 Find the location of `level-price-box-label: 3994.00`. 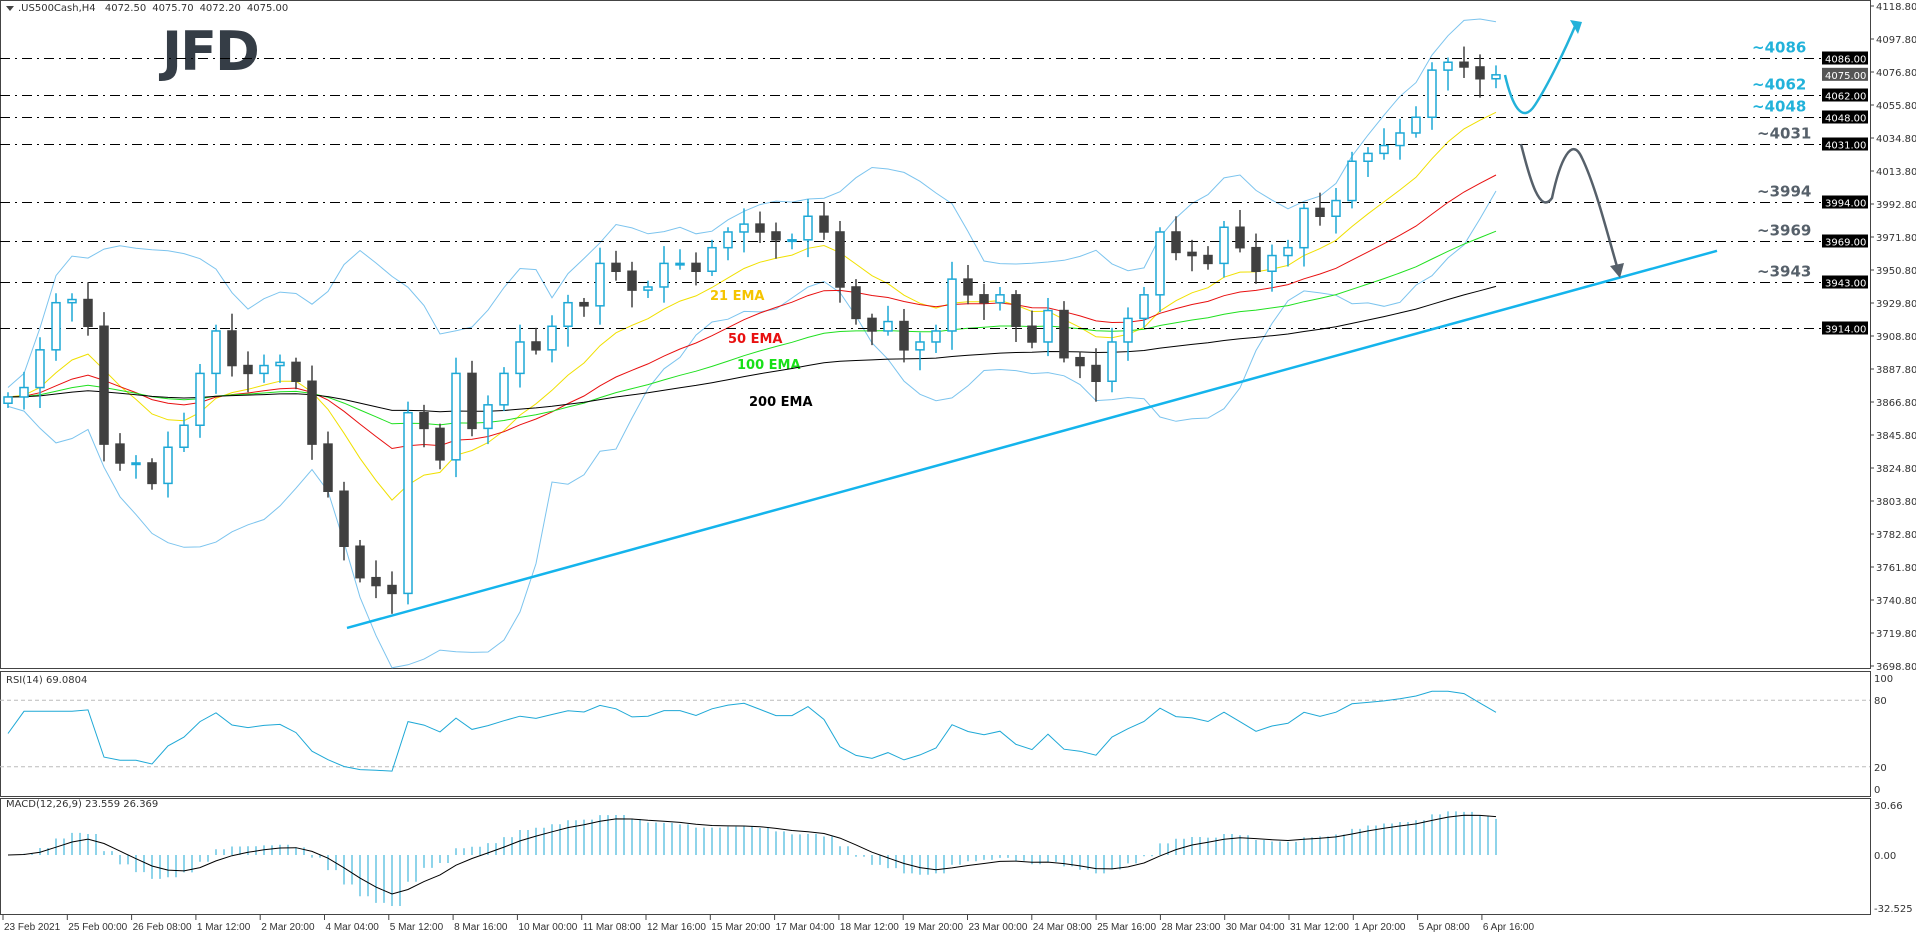

level-price-box-label: 3994.00 is located at coordinates (1845, 204).